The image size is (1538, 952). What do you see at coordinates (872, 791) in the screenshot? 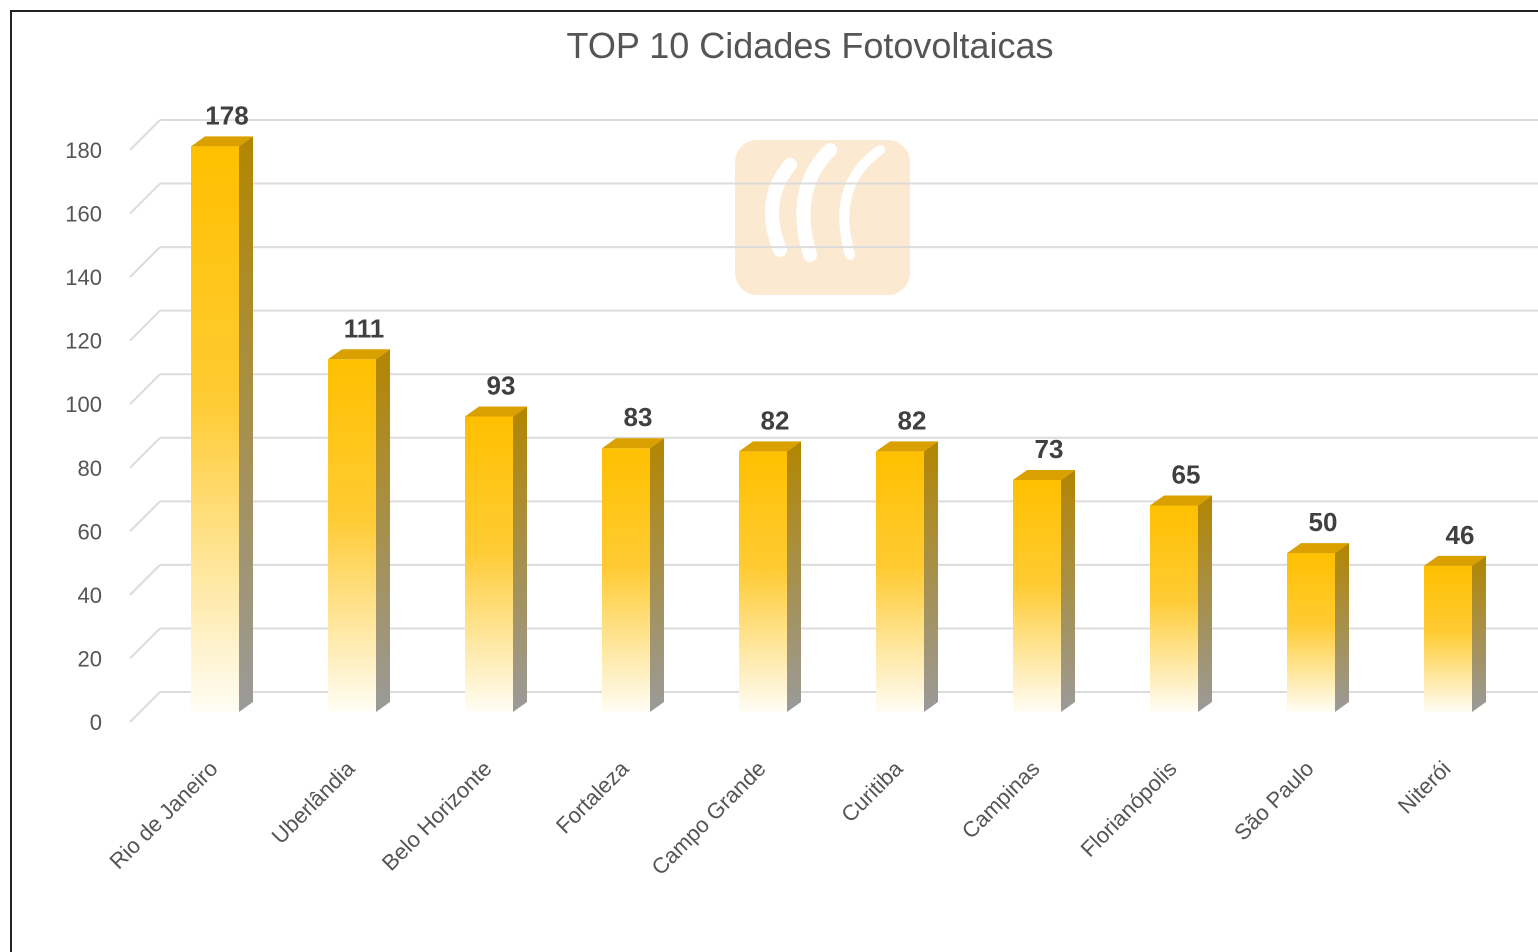
I see `x-tick-label: Curitiba` at bounding box center [872, 791].